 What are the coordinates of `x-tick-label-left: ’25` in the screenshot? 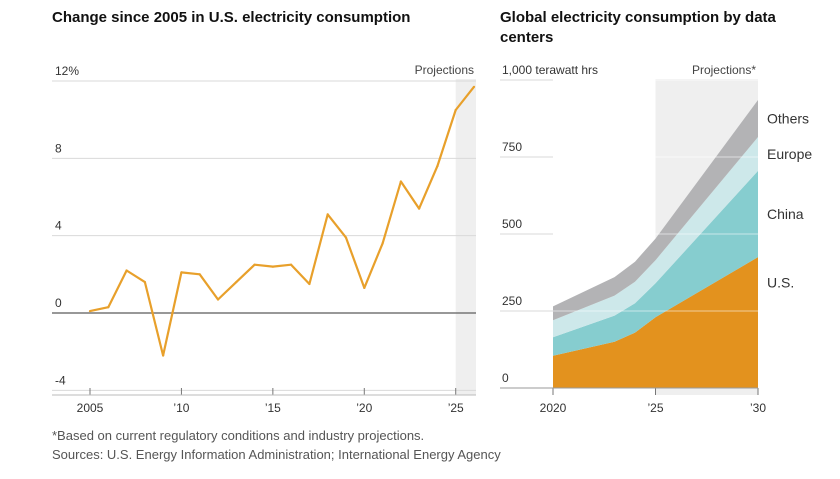 It's located at (456, 408).